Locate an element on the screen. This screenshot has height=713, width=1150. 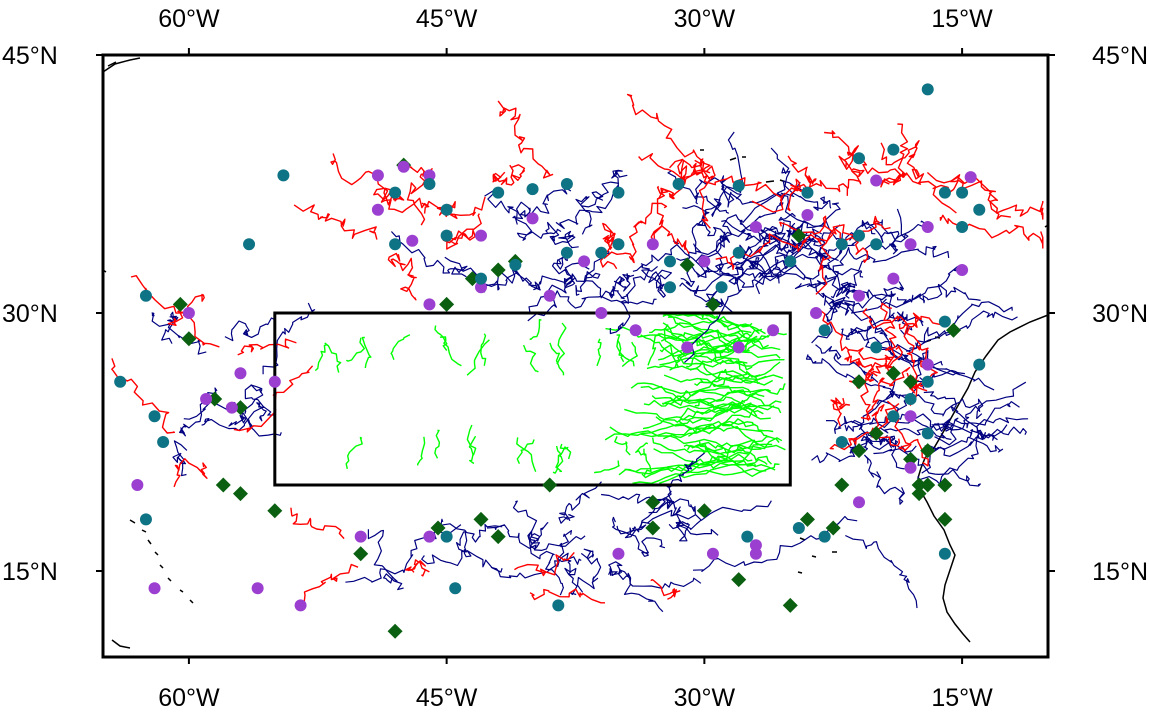
coast-fragment is located at coordinates (575, 248).